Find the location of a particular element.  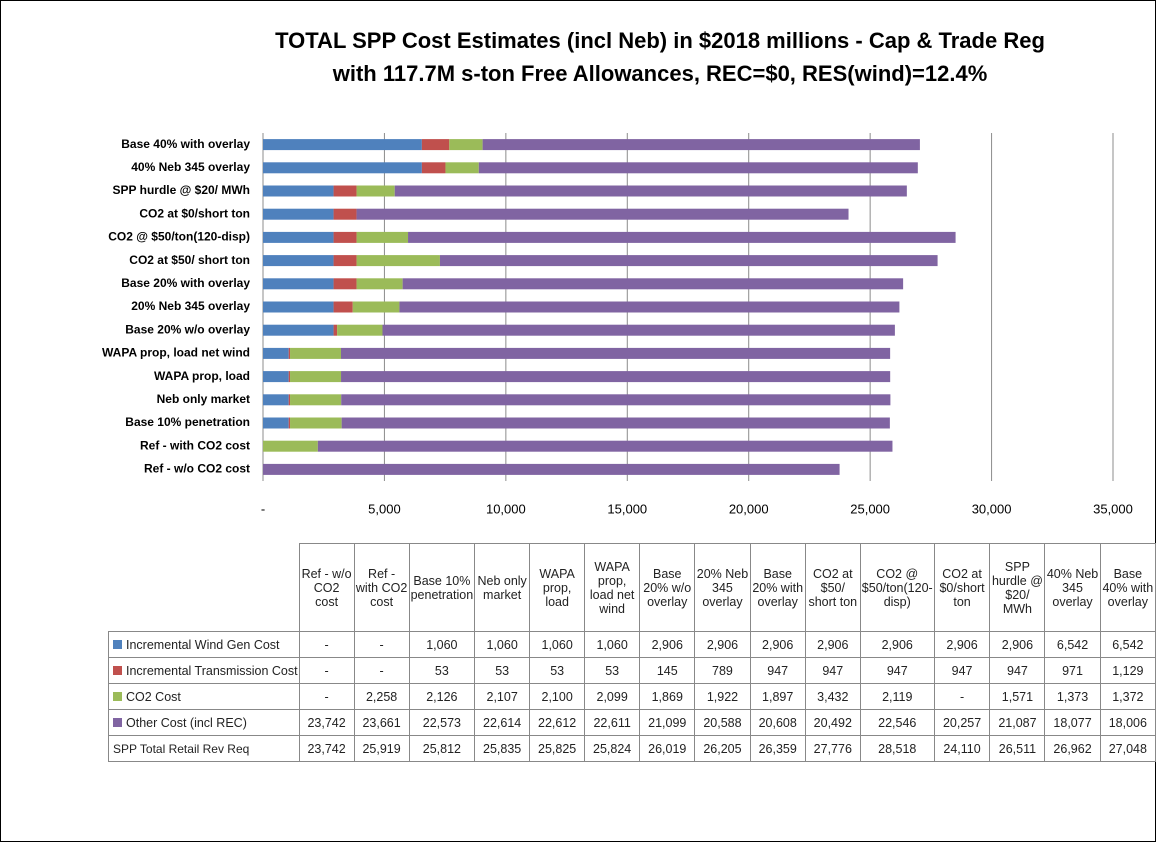

value-cell: 2,119 is located at coordinates (897, 696).